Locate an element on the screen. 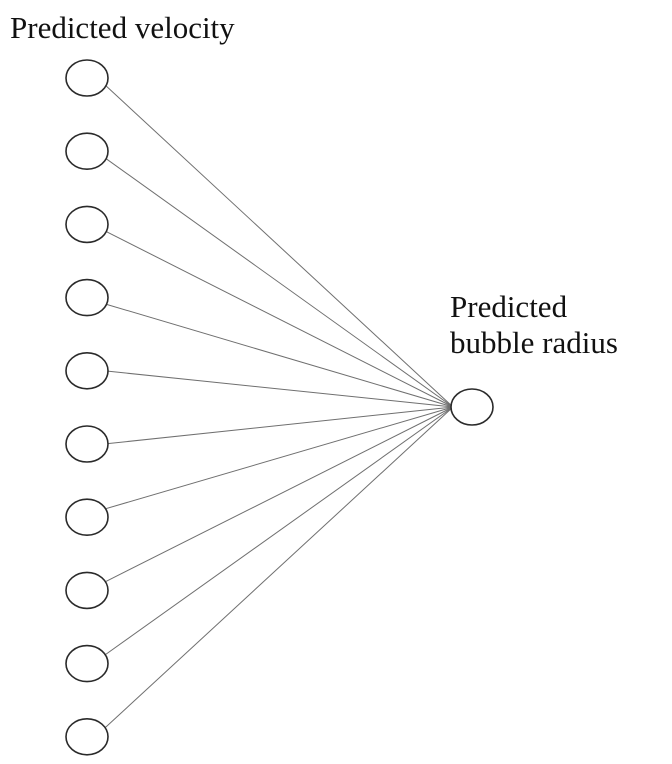  output-layer-nodes is located at coordinates (472, 407).